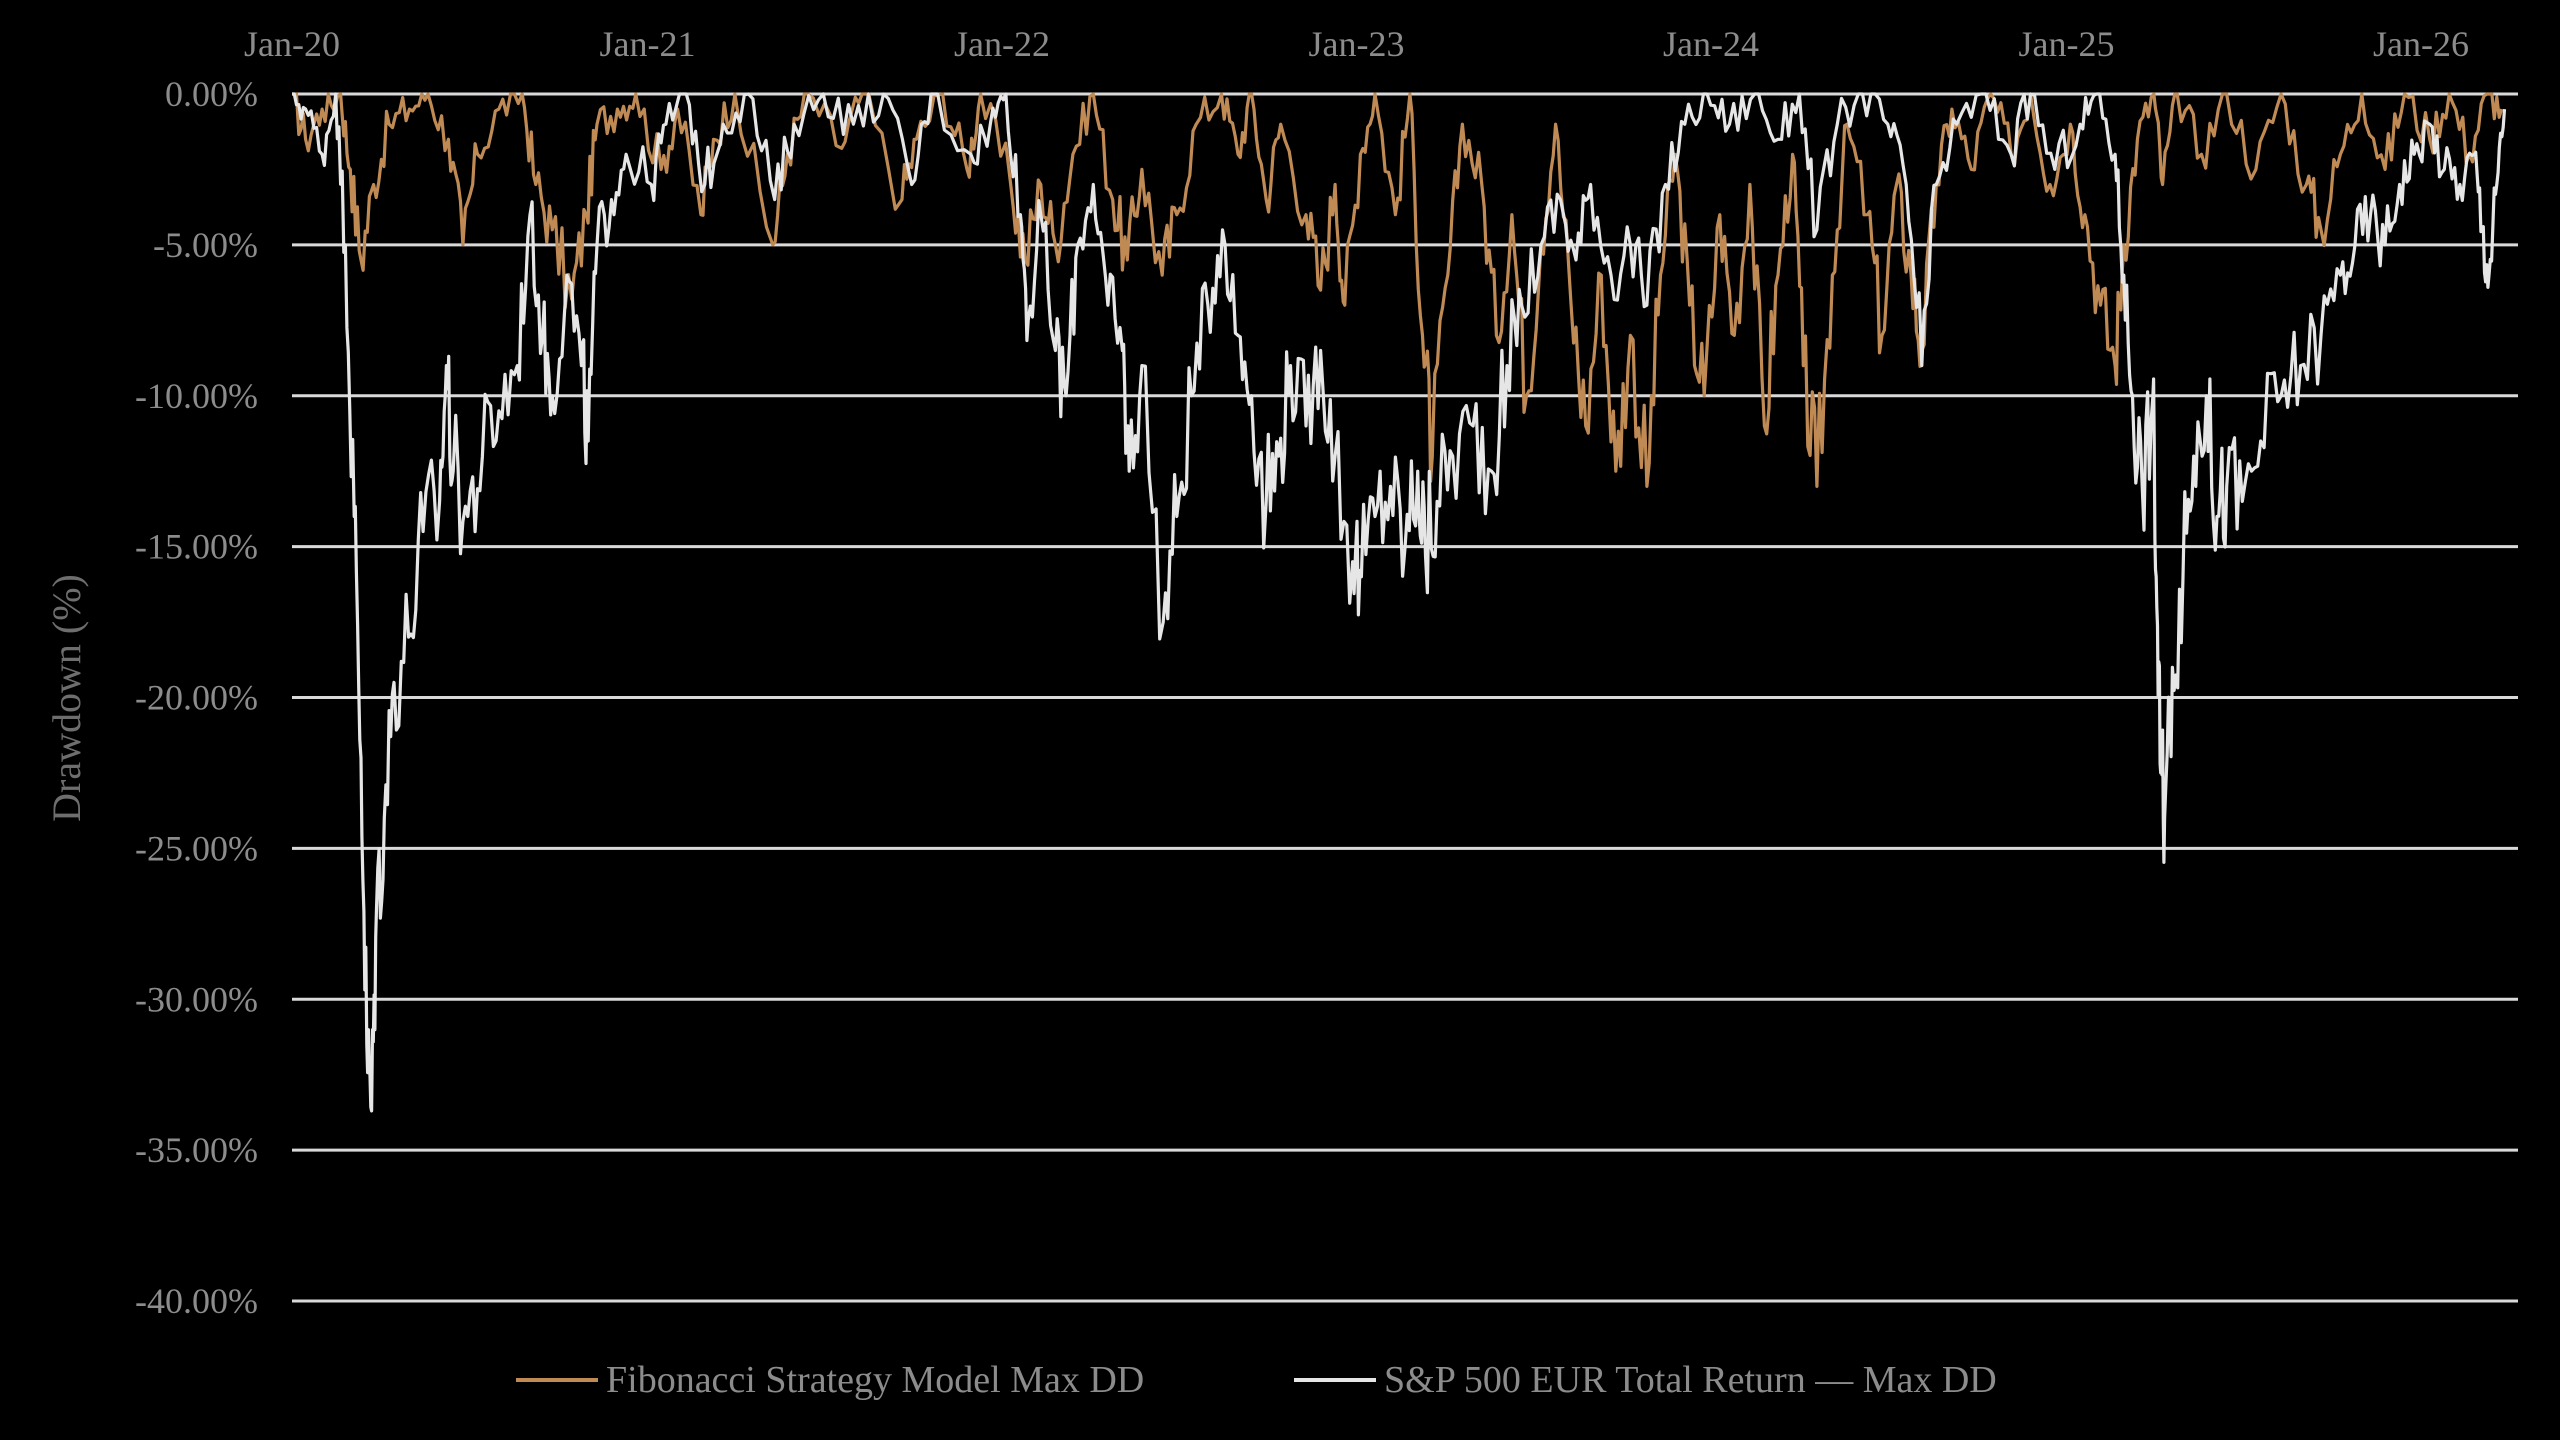 The image size is (2560, 1440). I want to click on x-tick-label: Jan-23, so click(1357, 44).